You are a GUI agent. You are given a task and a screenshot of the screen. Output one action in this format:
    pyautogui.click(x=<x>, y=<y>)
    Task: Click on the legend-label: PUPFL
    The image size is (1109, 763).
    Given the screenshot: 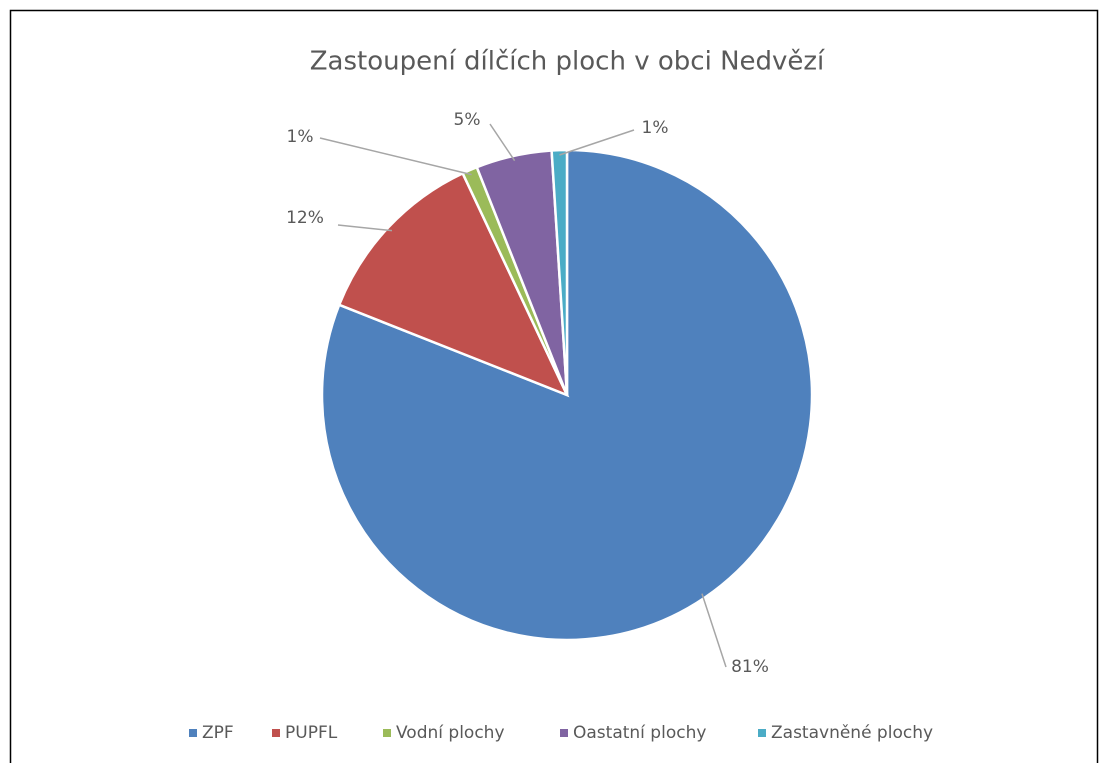 What is the action you would take?
    pyautogui.click(x=311, y=733)
    